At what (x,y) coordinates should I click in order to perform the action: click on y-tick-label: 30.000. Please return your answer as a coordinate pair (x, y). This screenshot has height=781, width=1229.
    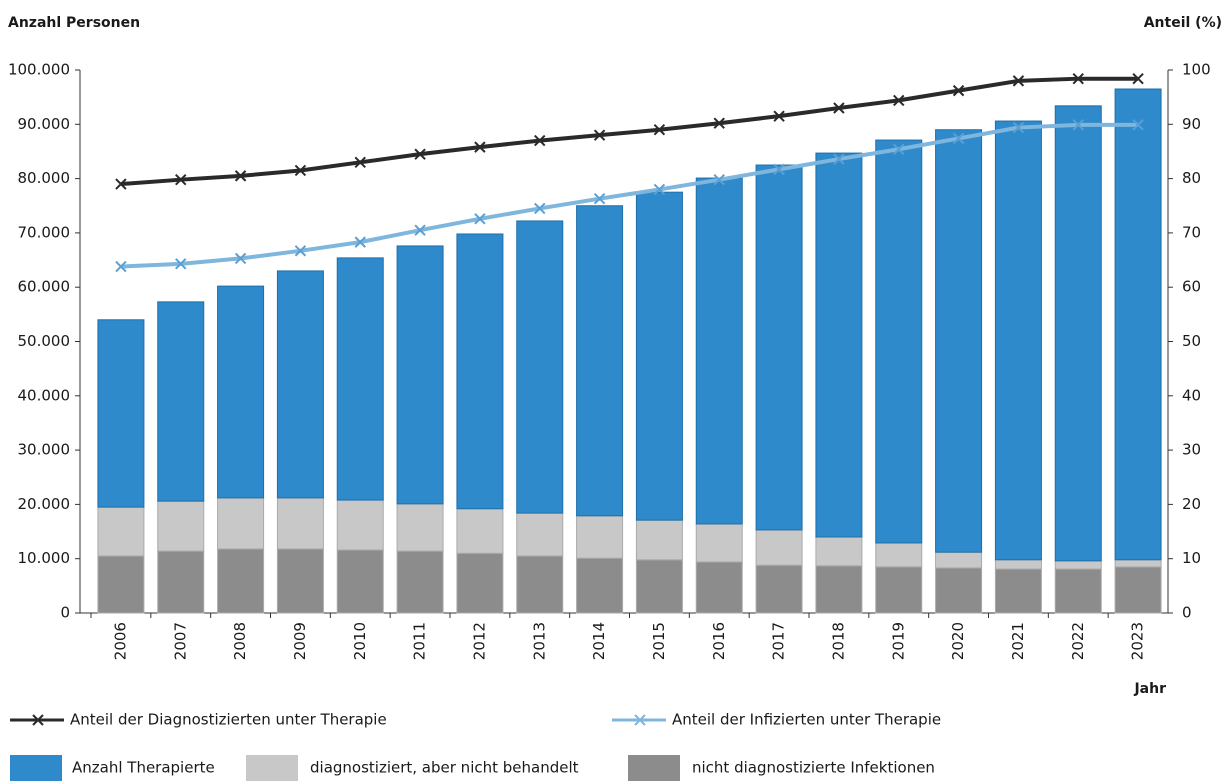
    Looking at the image, I should click on (44, 450).